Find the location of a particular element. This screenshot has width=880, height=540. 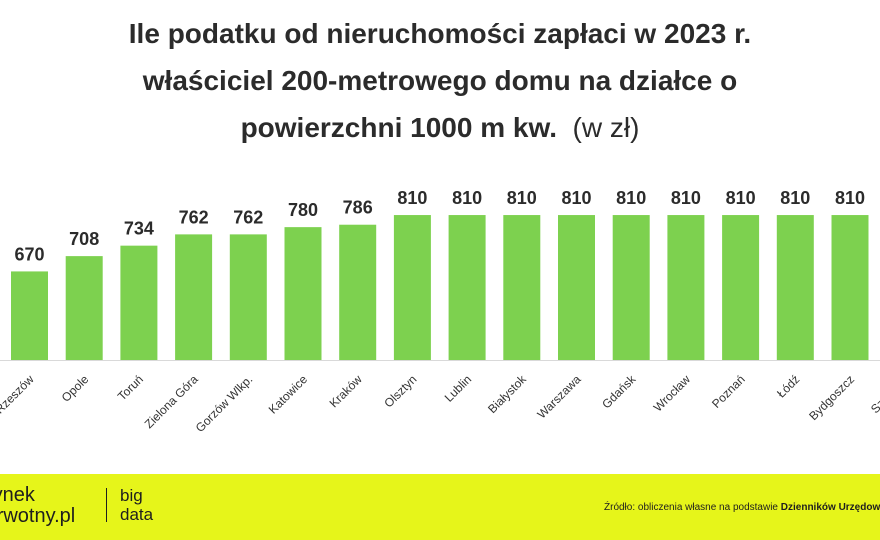

x-tick-label: Gorzów Wlkp. is located at coordinates (224, 403).